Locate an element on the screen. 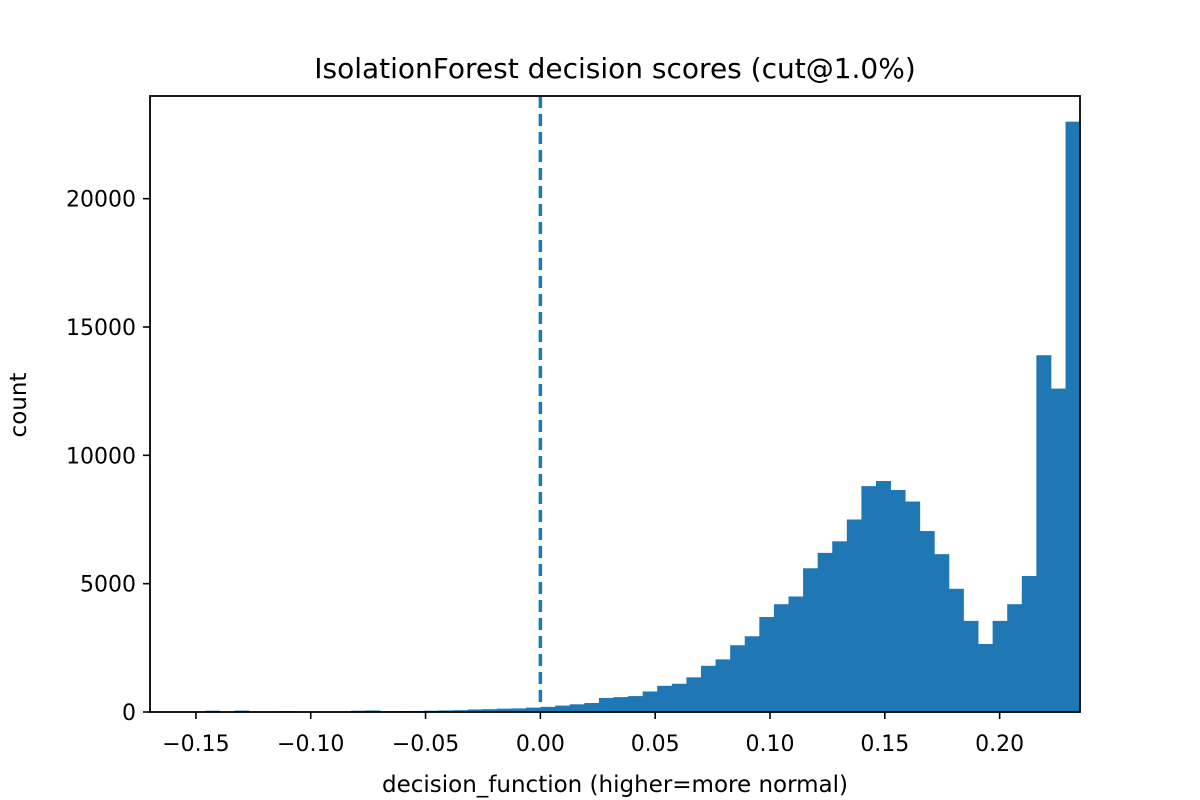  y-tick-label: 0 is located at coordinates (129, 713).